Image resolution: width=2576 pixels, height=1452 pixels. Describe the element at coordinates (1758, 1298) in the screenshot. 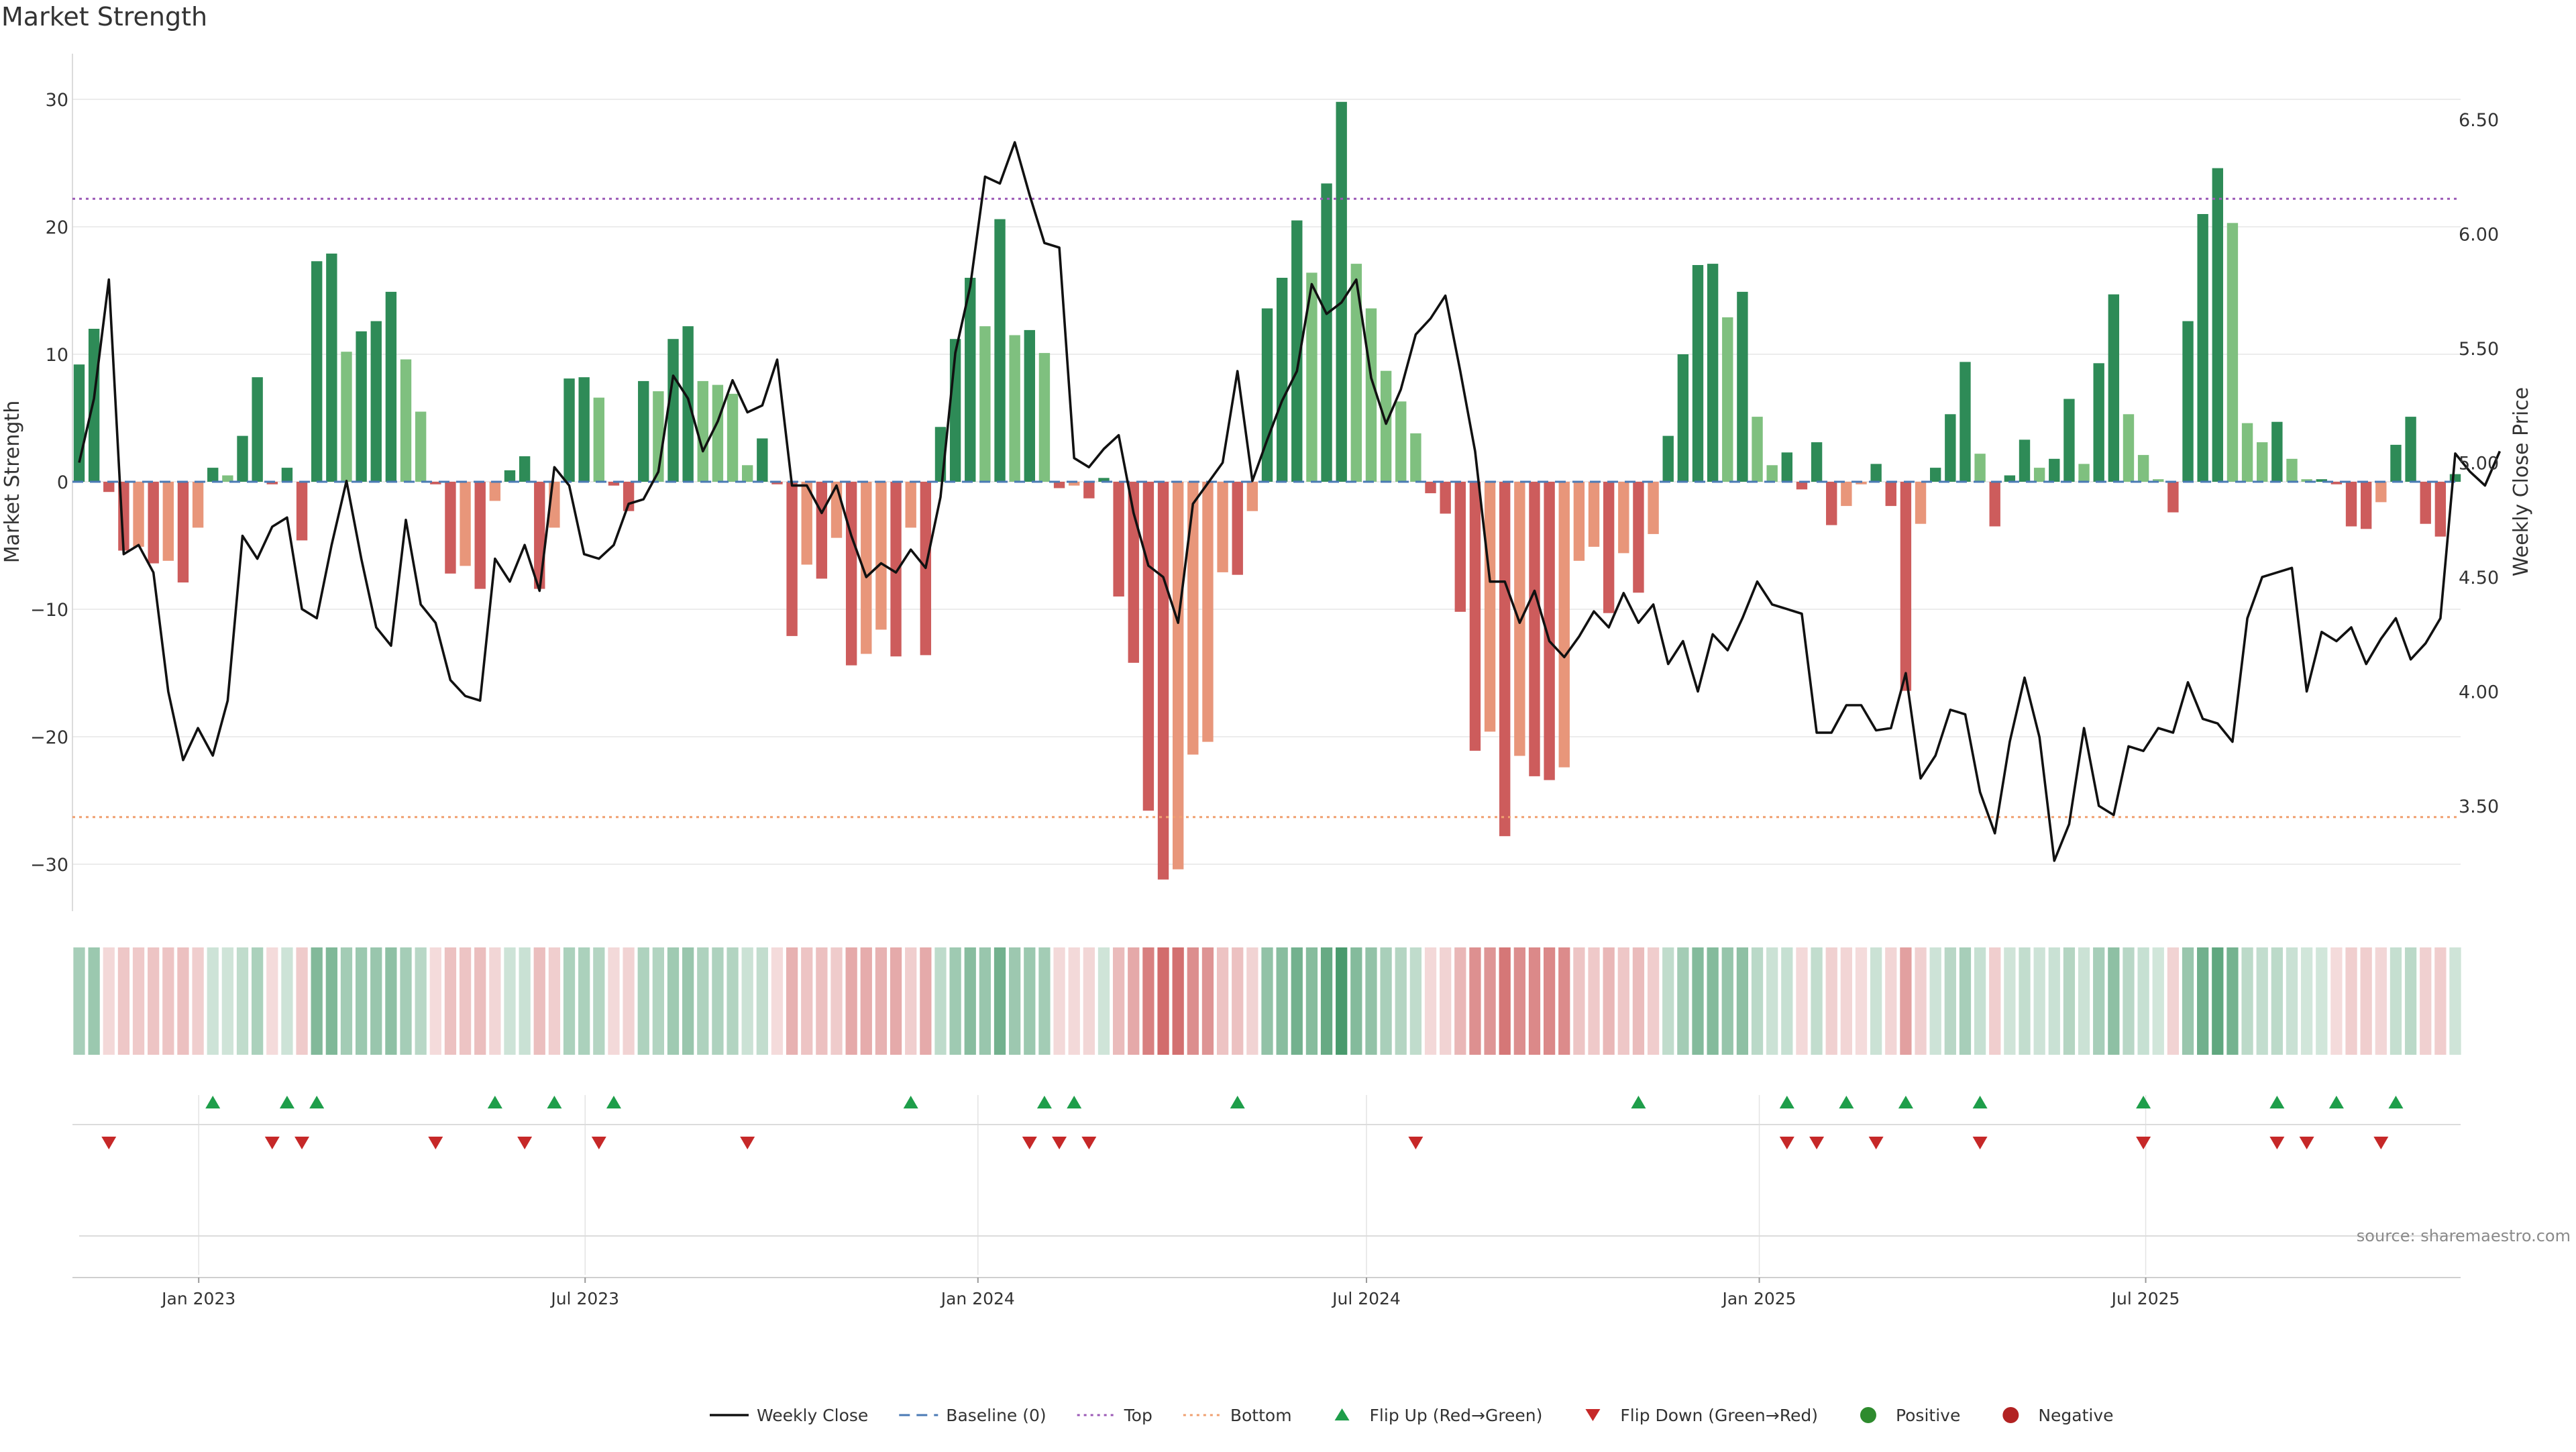

I see `x-tick-label: Jan 2025` at that location.